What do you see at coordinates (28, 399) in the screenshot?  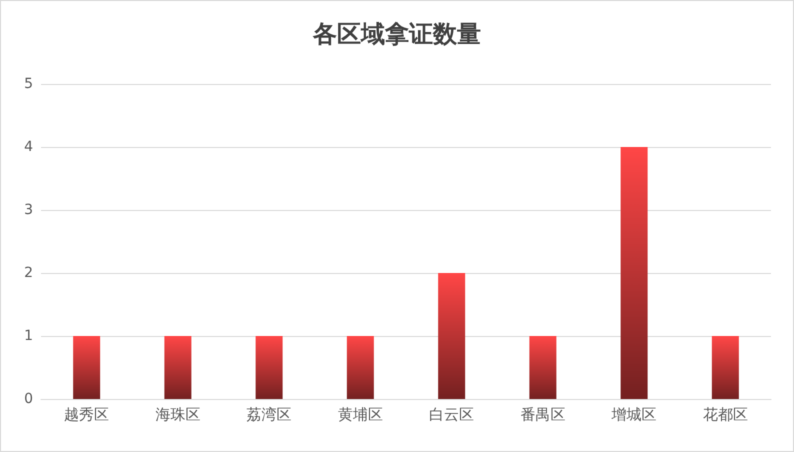 I see `y-tick-label: 0` at bounding box center [28, 399].